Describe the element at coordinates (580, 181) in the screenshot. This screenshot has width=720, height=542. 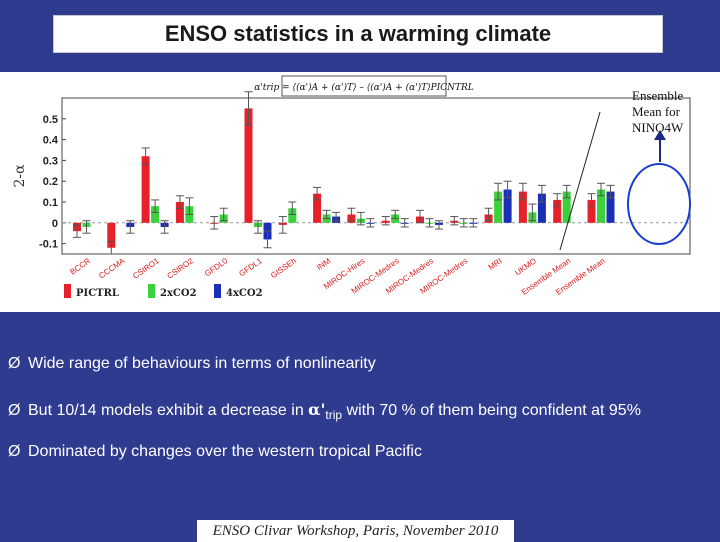
I see `pointer-line` at that location.